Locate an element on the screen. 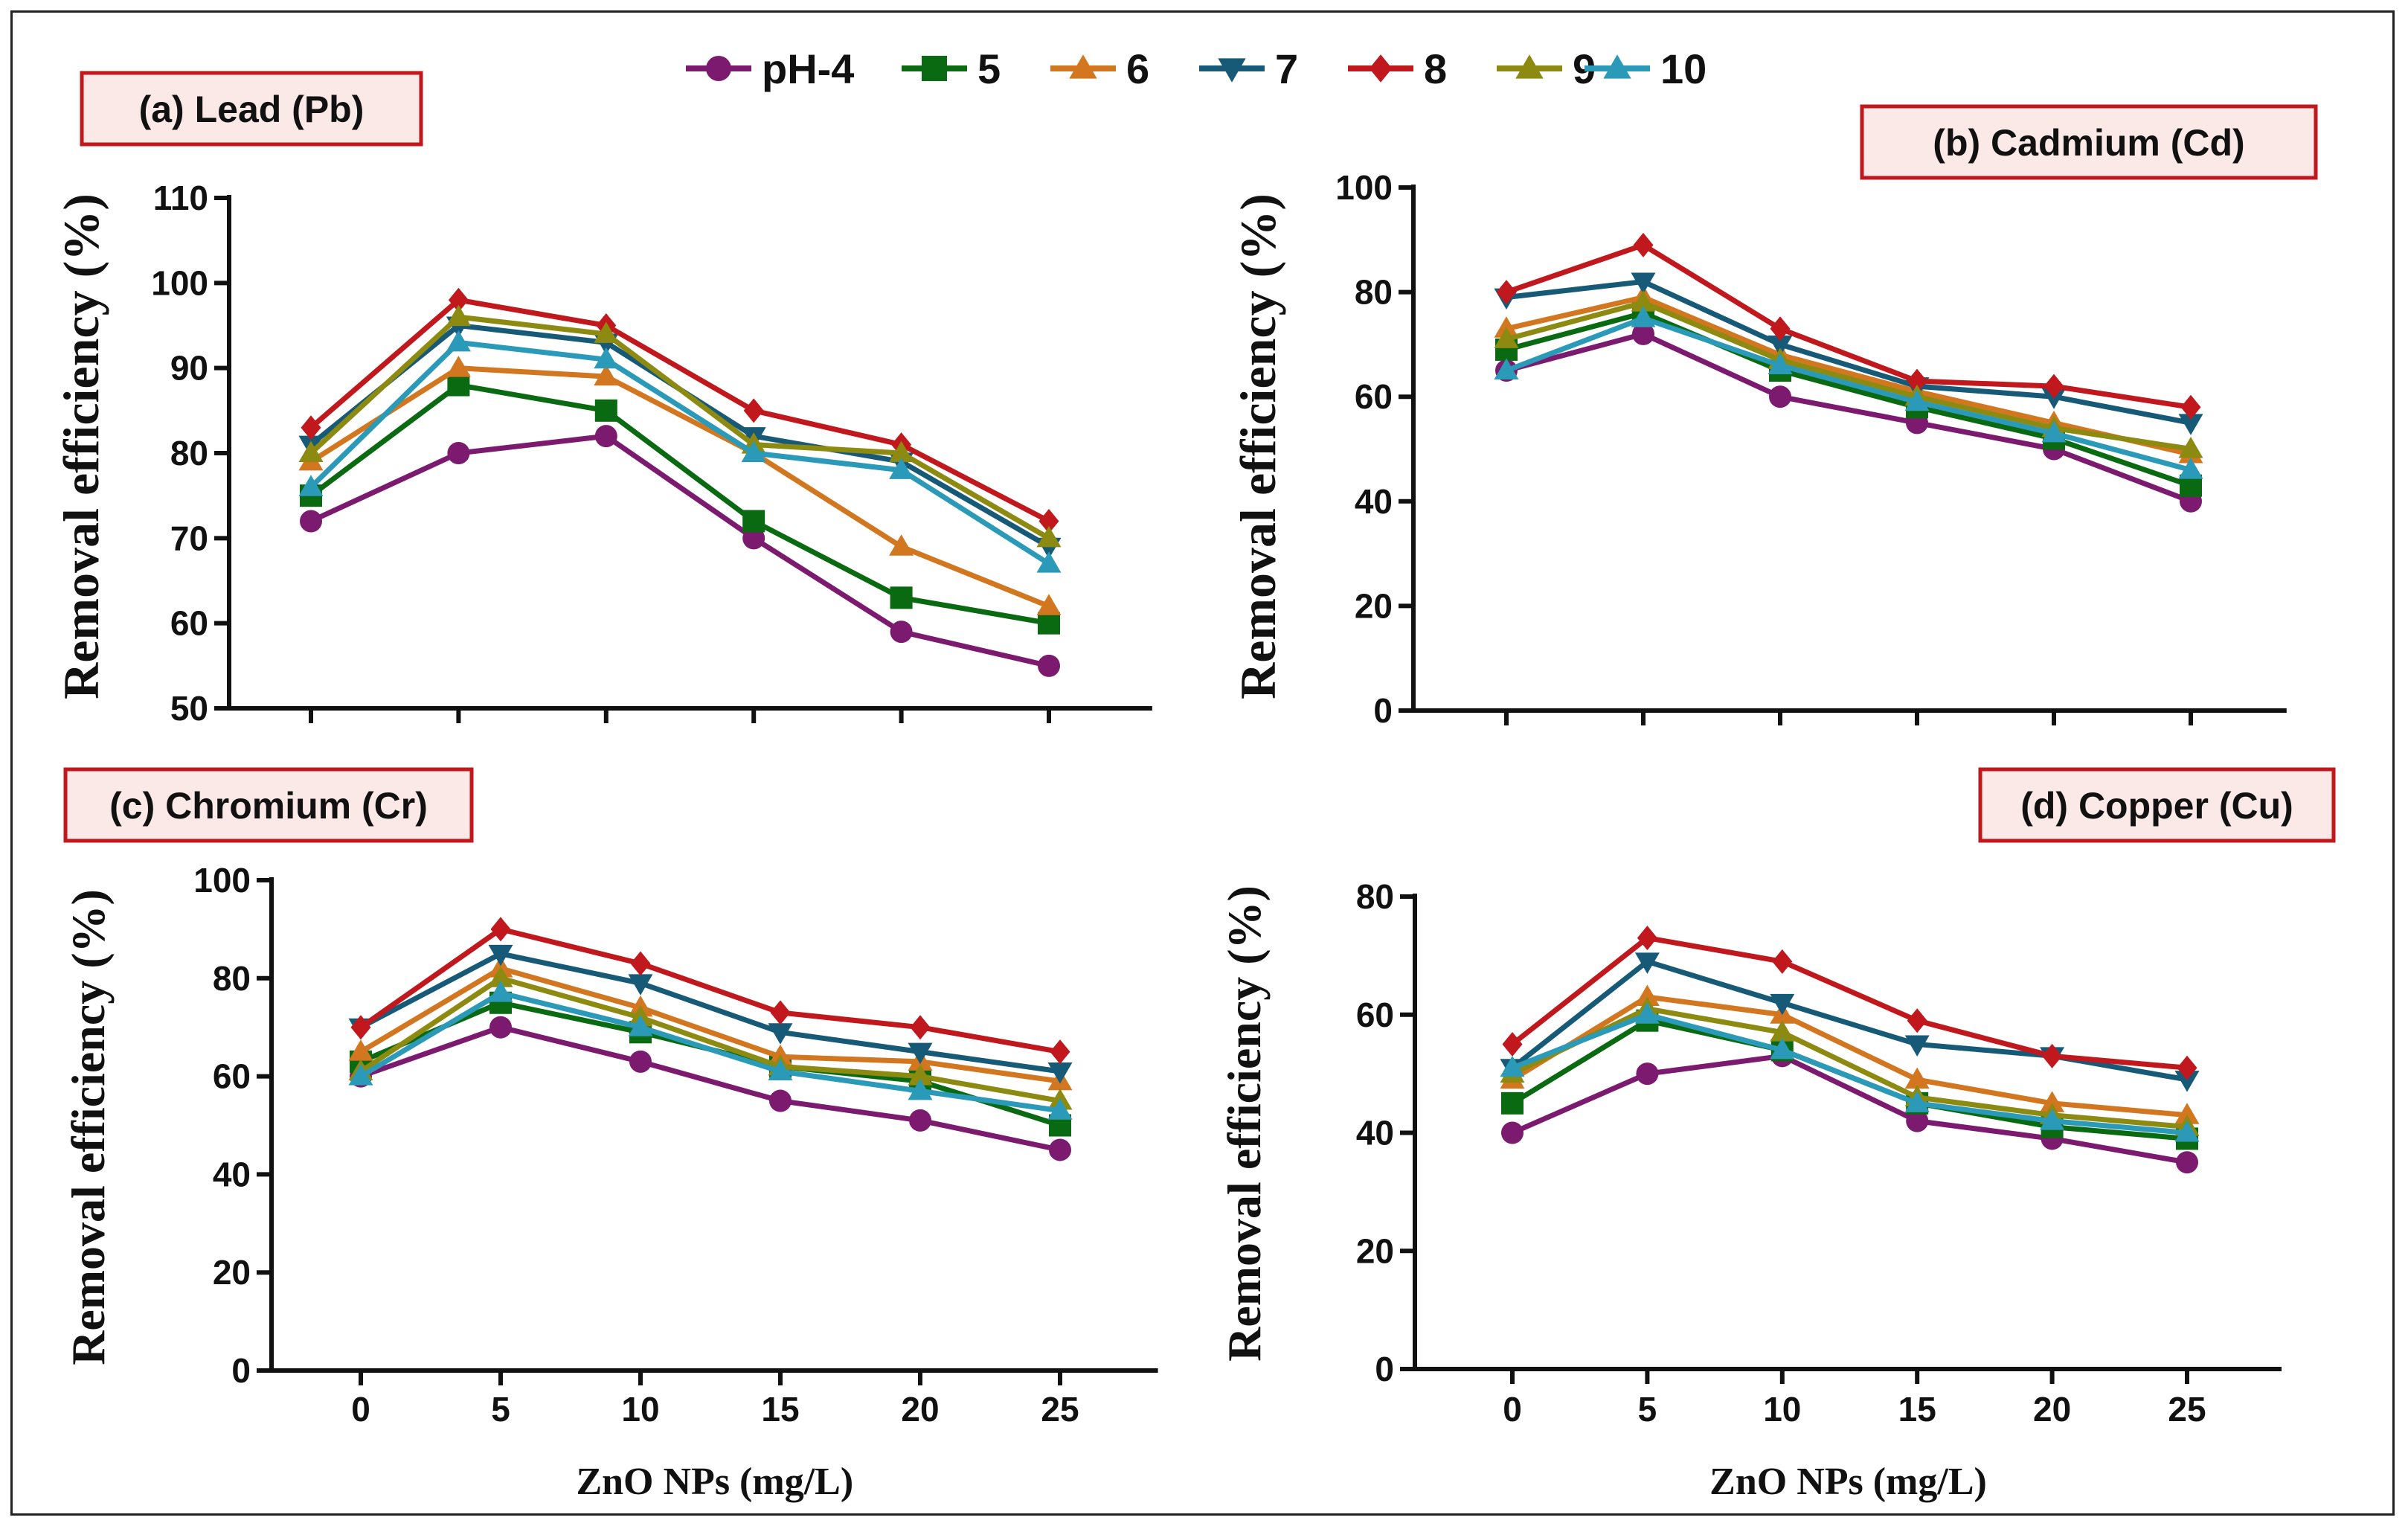  chart-title-box is located at coordinates (2157, 805).